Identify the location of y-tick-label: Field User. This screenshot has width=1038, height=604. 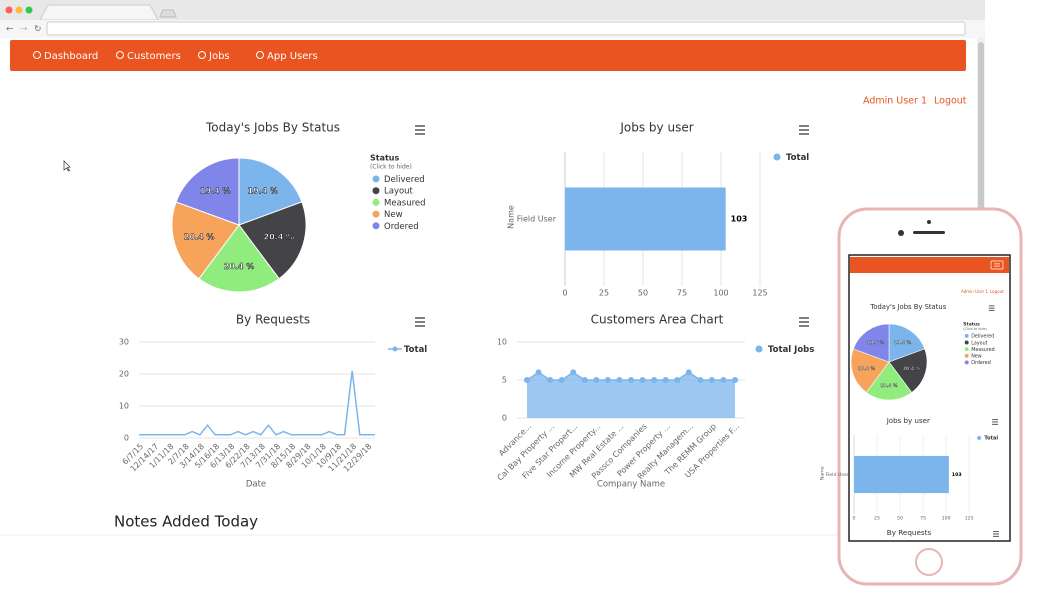
(537, 219).